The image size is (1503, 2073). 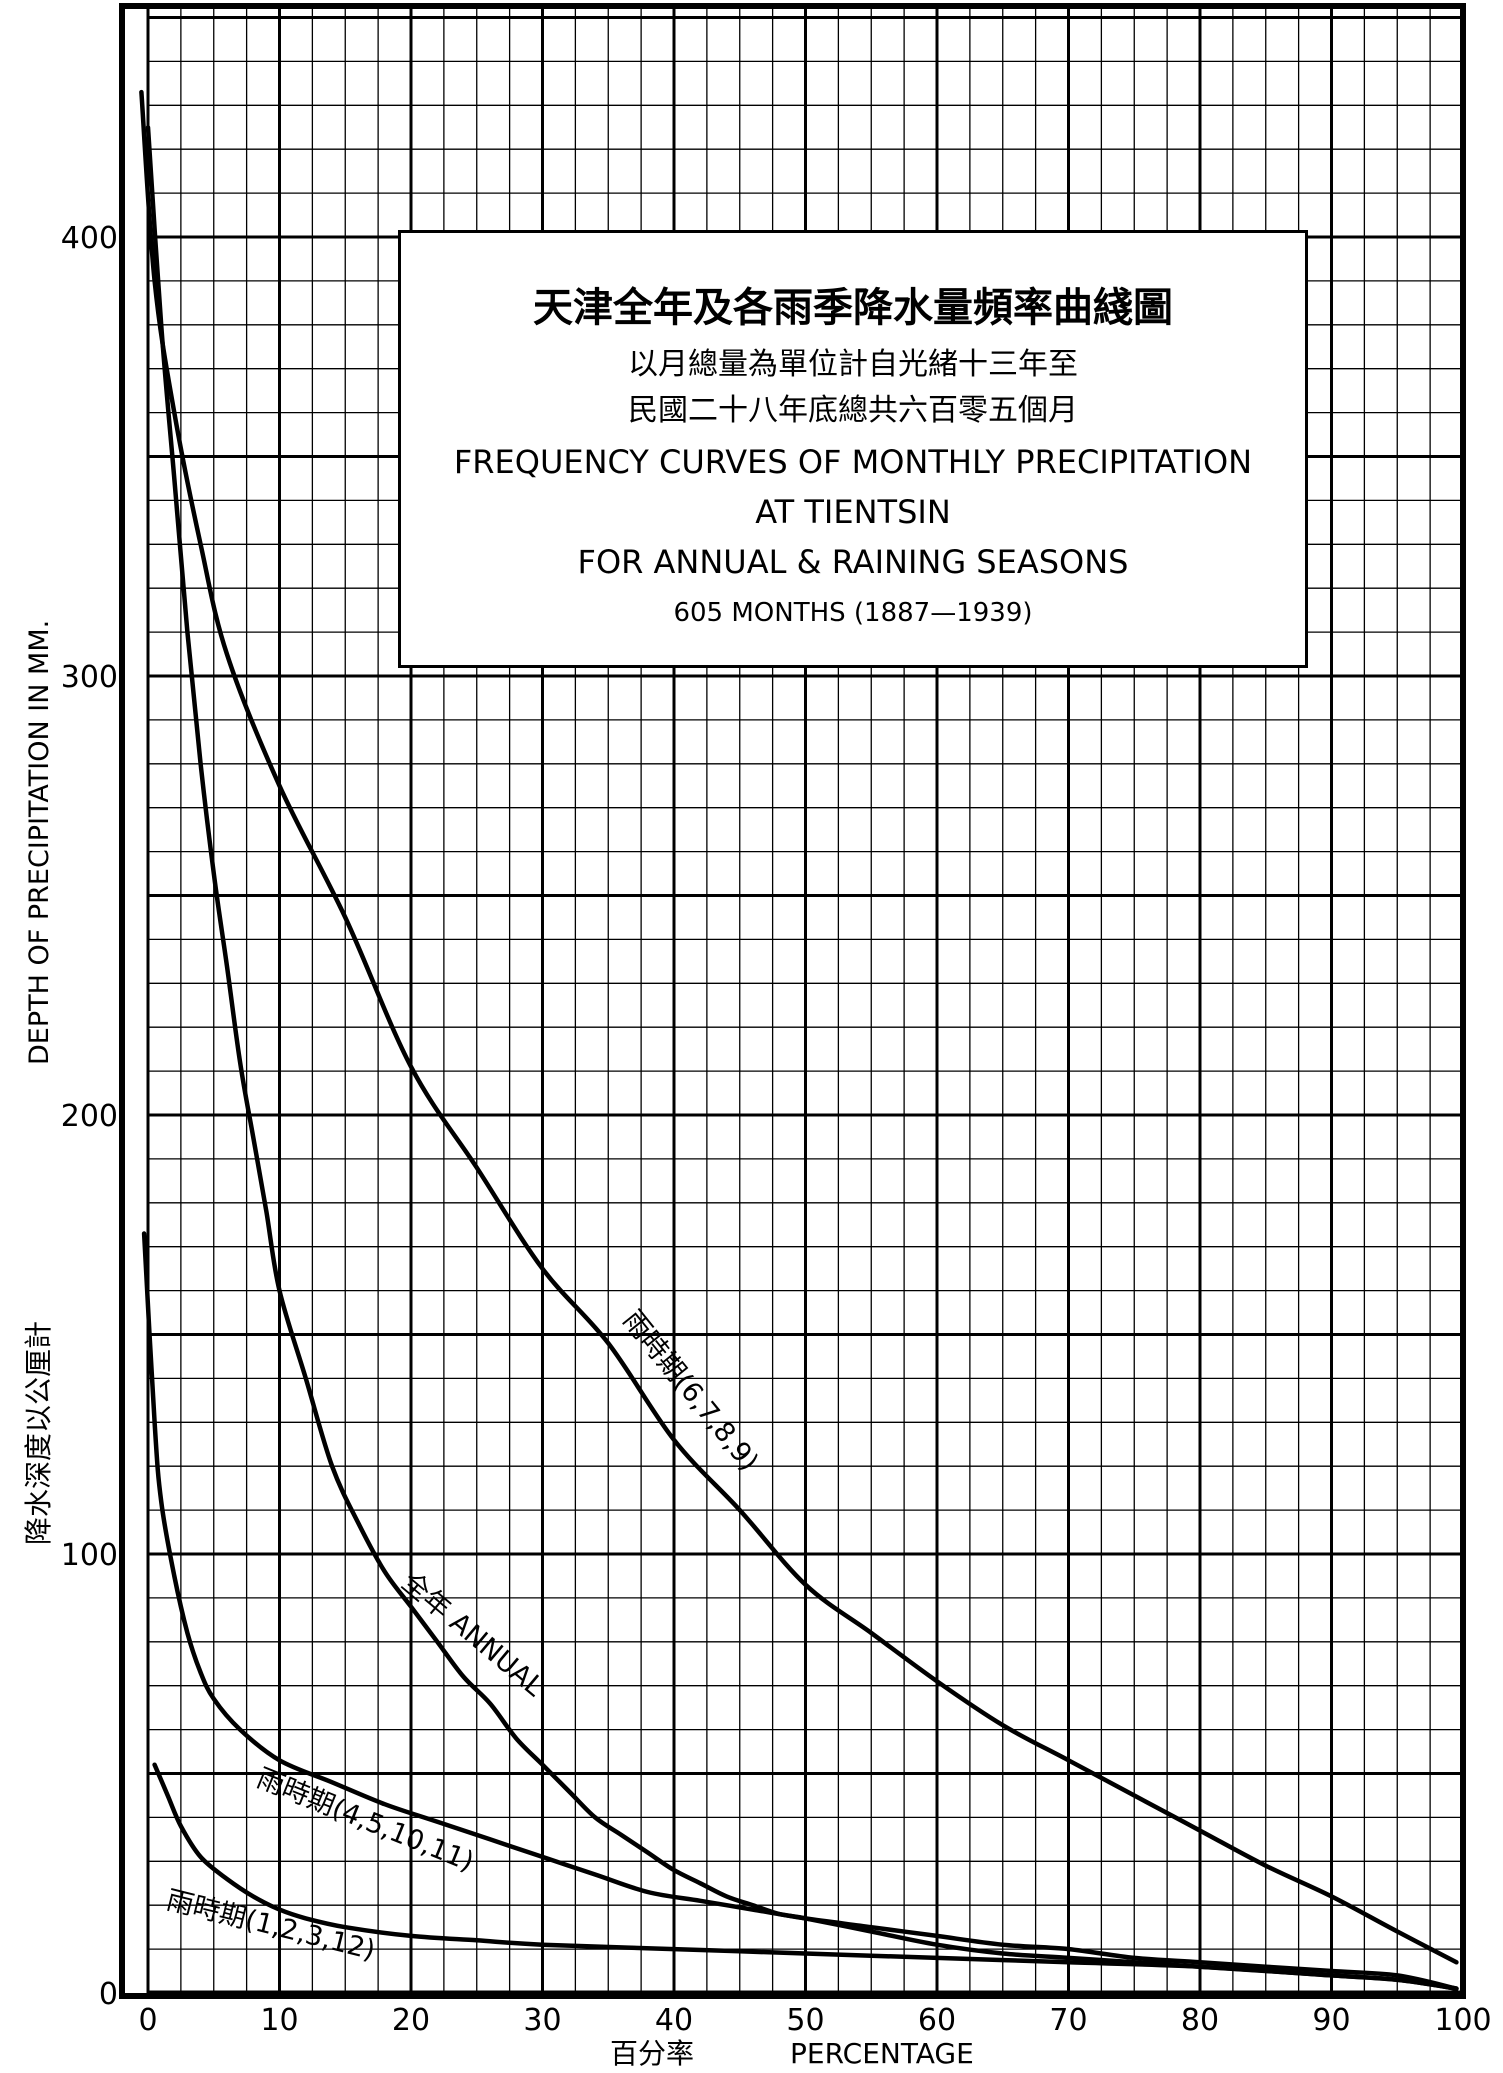 What do you see at coordinates (805, 2020) in the screenshot?
I see `x-tick-label: 50` at bounding box center [805, 2020].